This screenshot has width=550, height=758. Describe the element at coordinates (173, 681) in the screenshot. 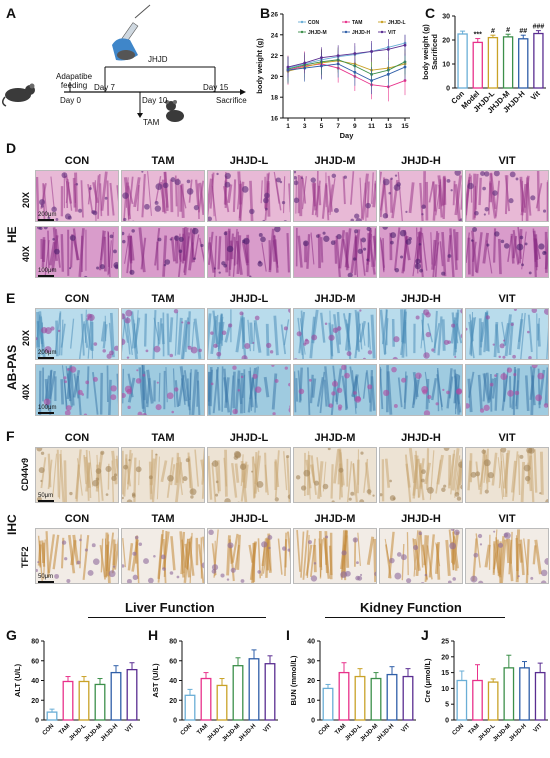

I see `y-tick-label: 40` at that location.